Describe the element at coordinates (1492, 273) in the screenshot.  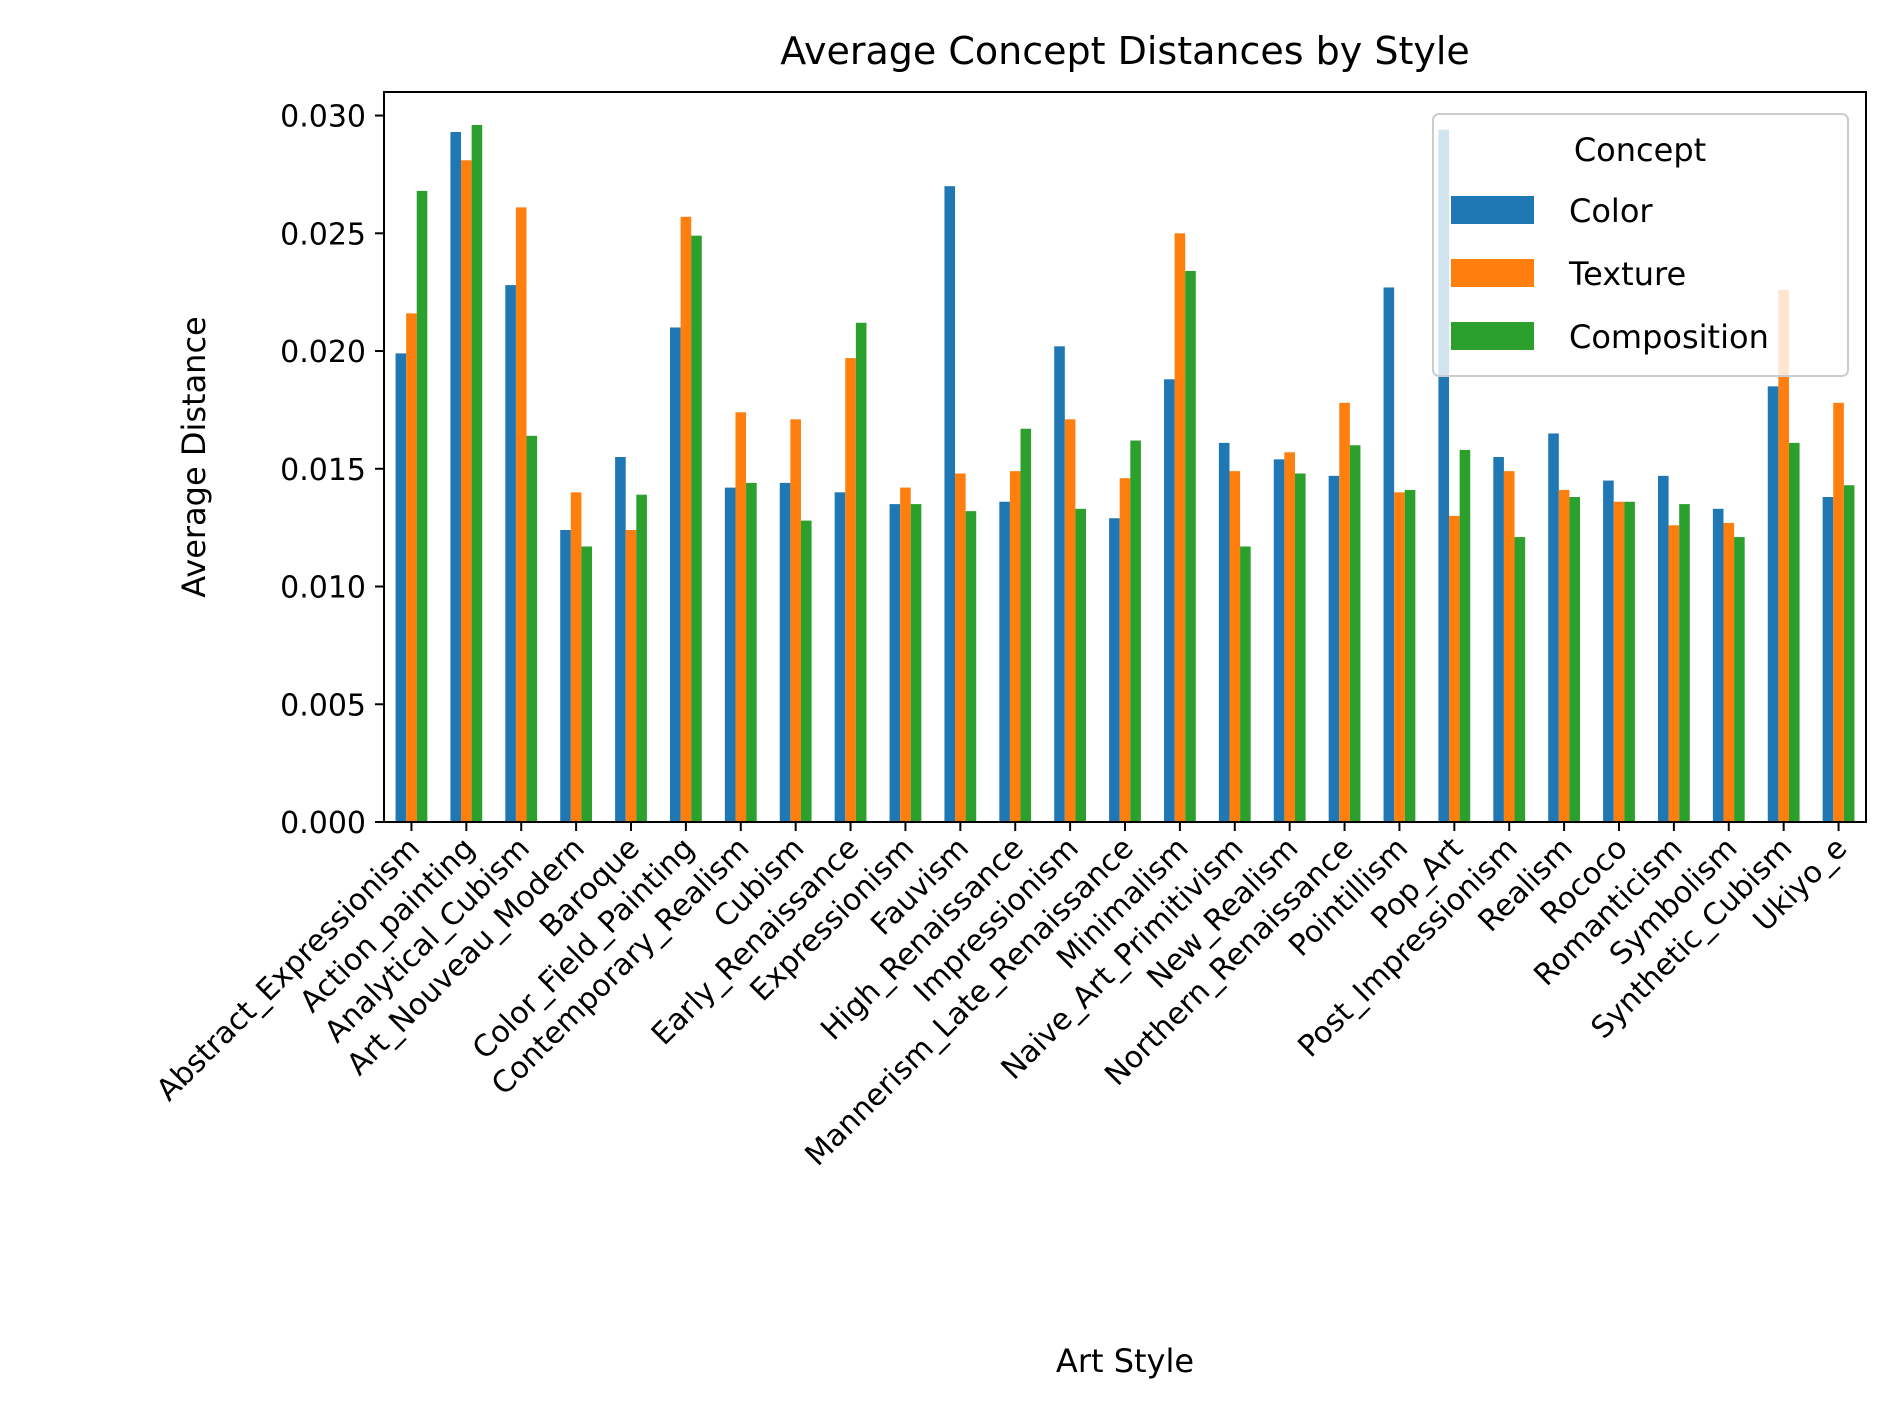
I see `legend-swatch-texture` at that location.